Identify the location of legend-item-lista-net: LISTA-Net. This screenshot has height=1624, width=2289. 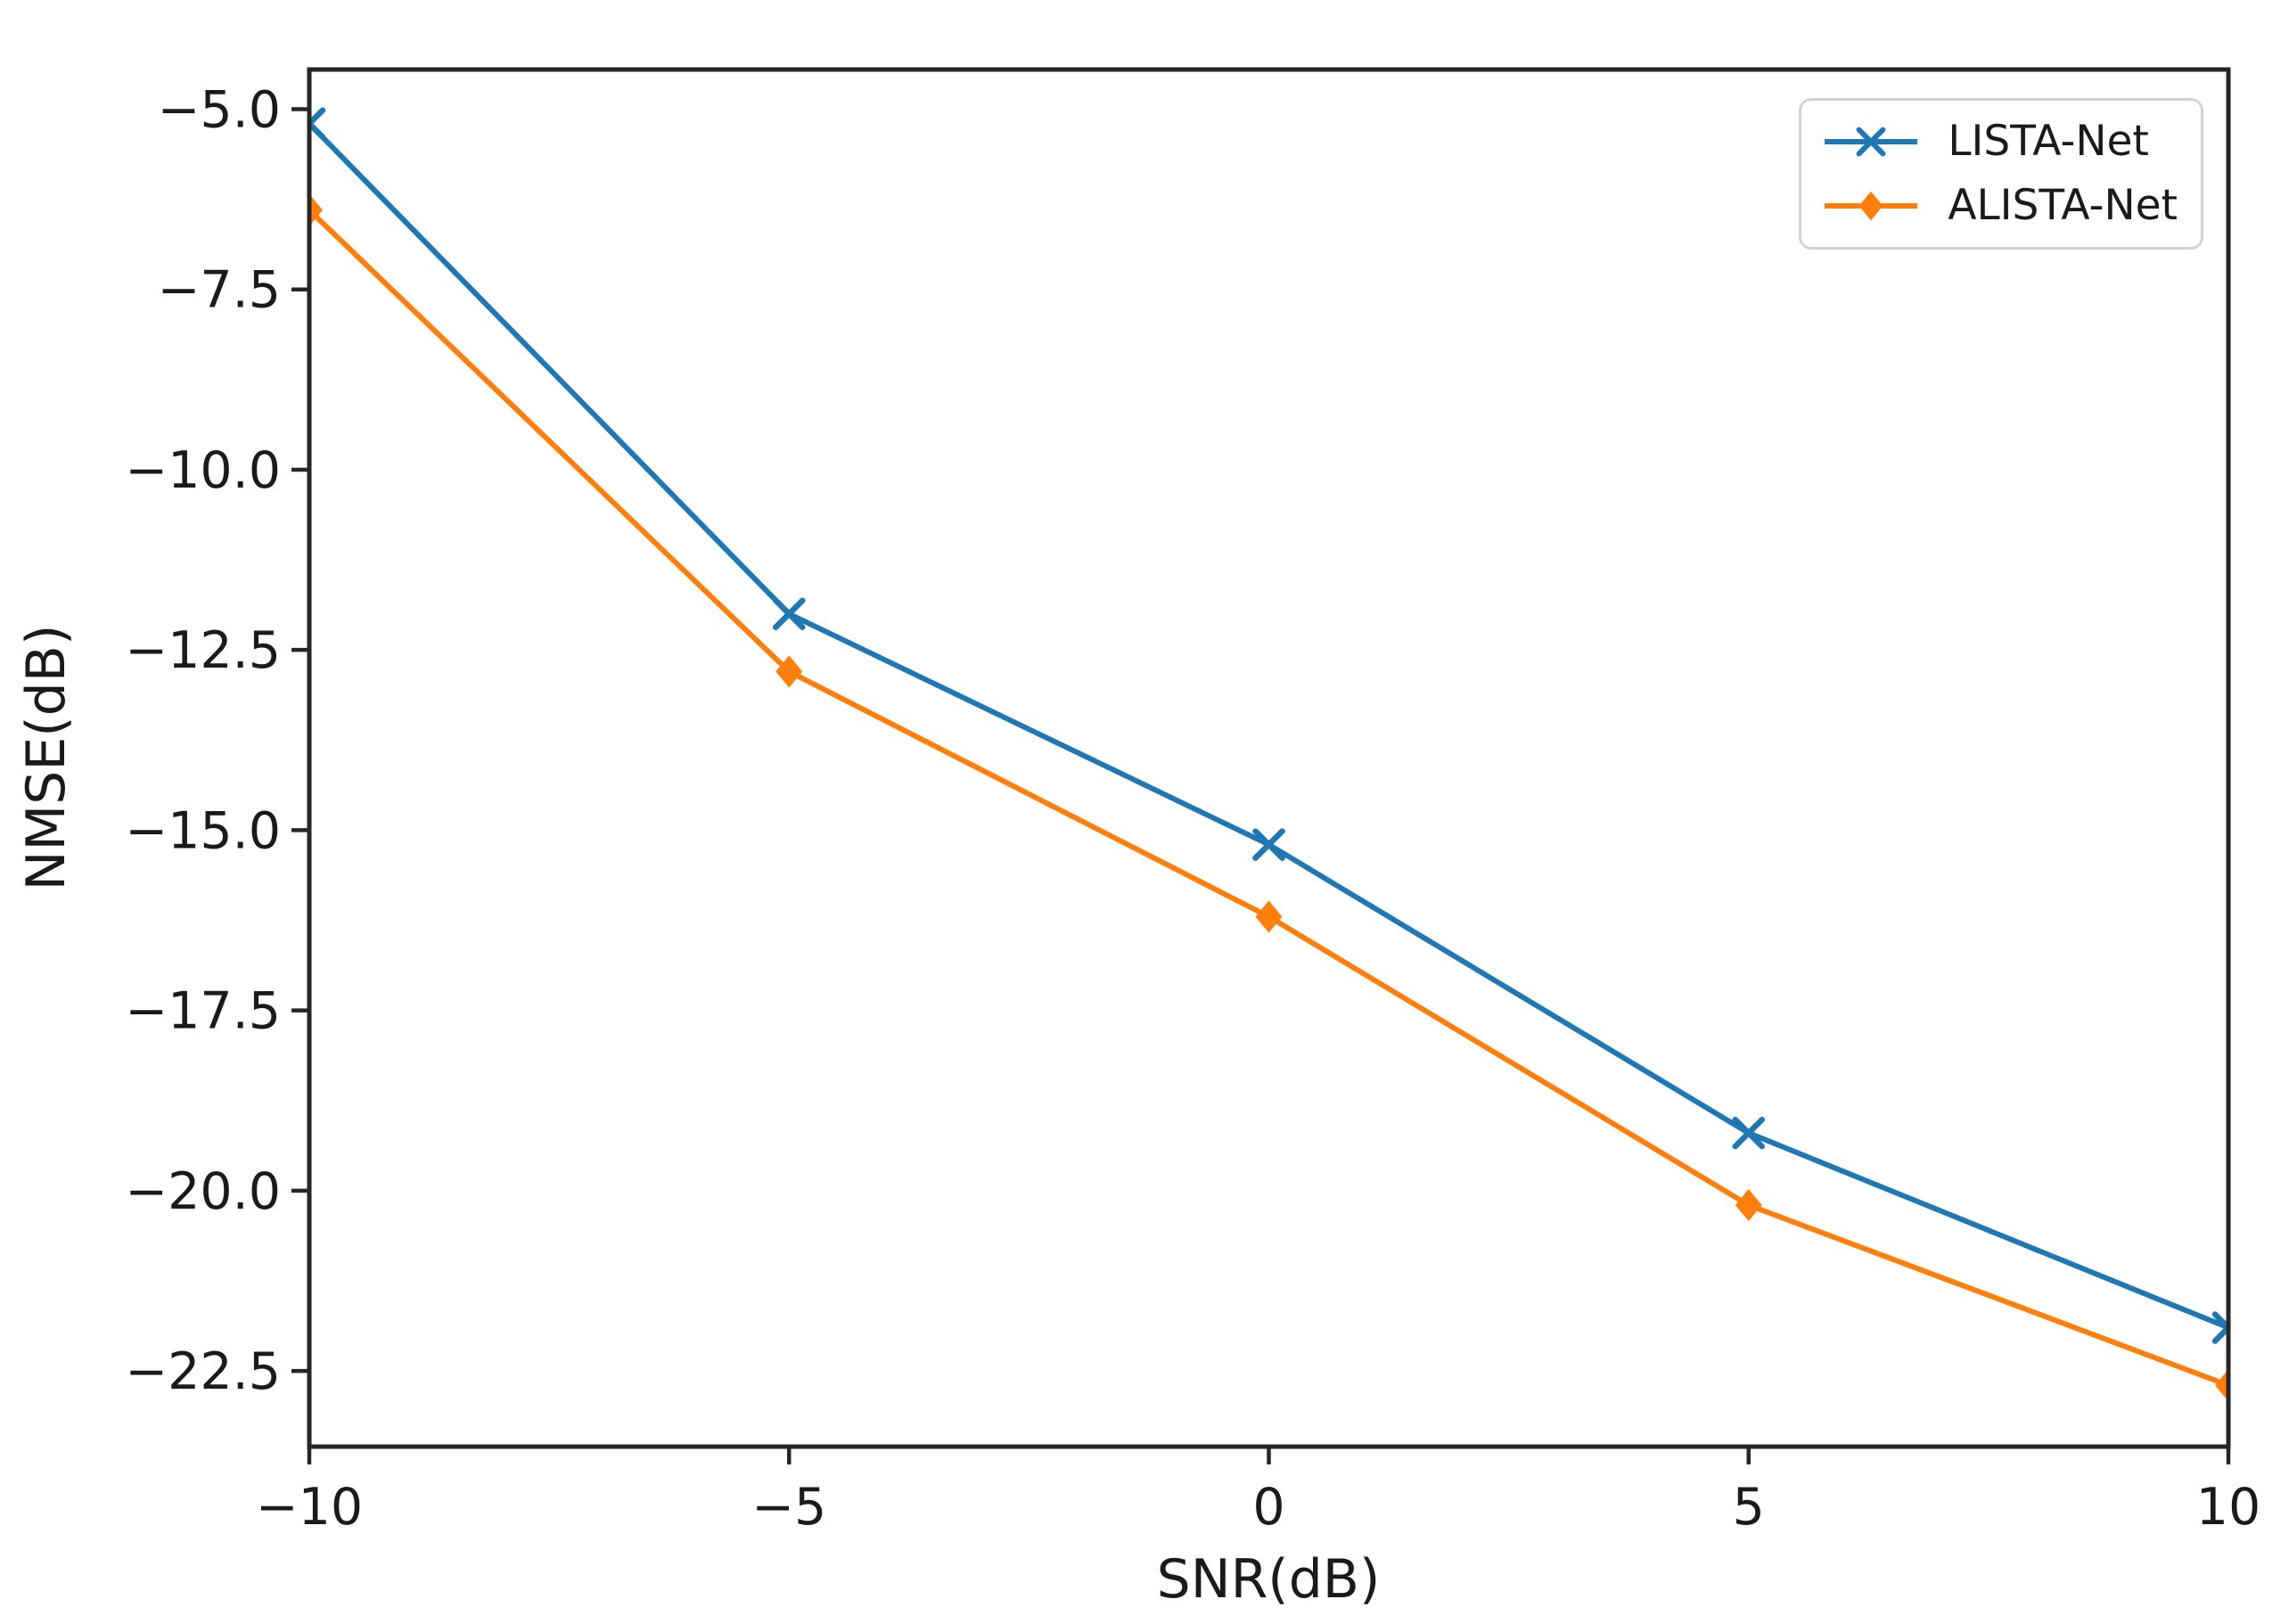
(1997, 142).